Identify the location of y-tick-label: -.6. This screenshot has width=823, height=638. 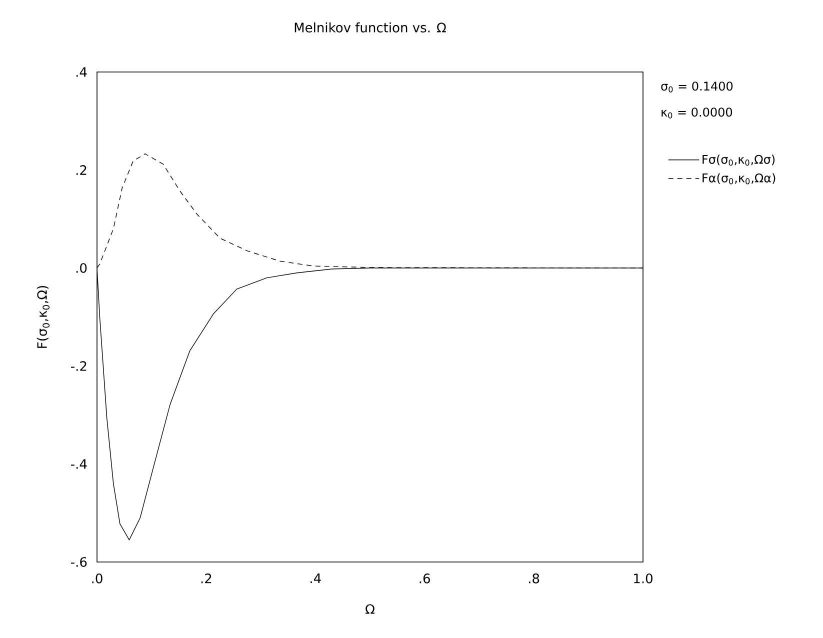
(79, 562).